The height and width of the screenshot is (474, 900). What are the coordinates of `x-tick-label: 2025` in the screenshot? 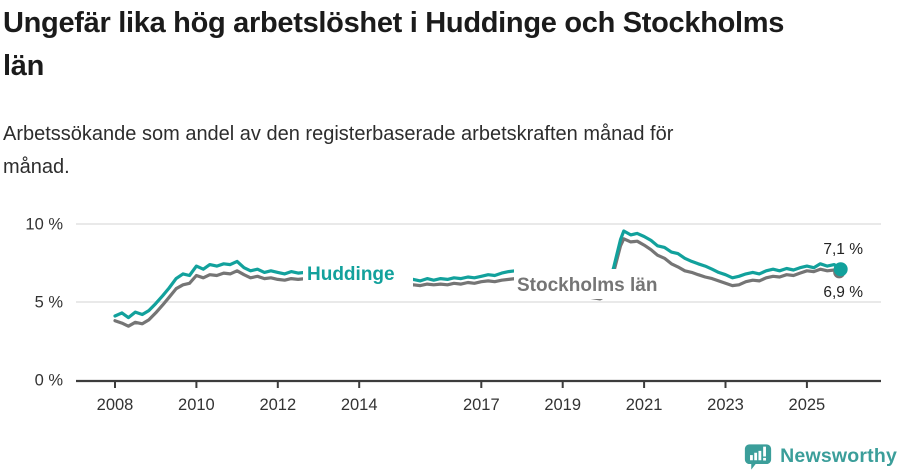 It's located at (807, 405).